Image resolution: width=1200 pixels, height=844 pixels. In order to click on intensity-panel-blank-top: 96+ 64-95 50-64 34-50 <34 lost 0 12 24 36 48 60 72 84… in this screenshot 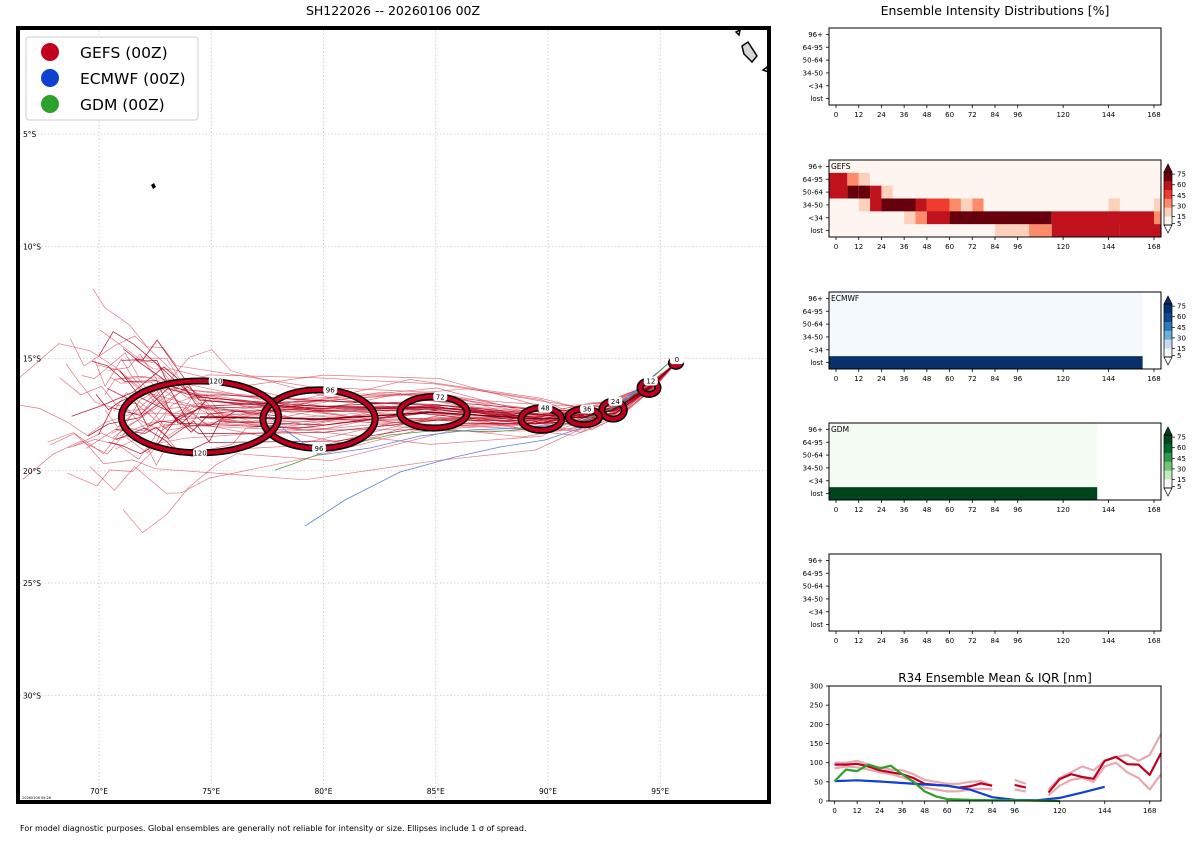, I will do `click(982, 73)`.